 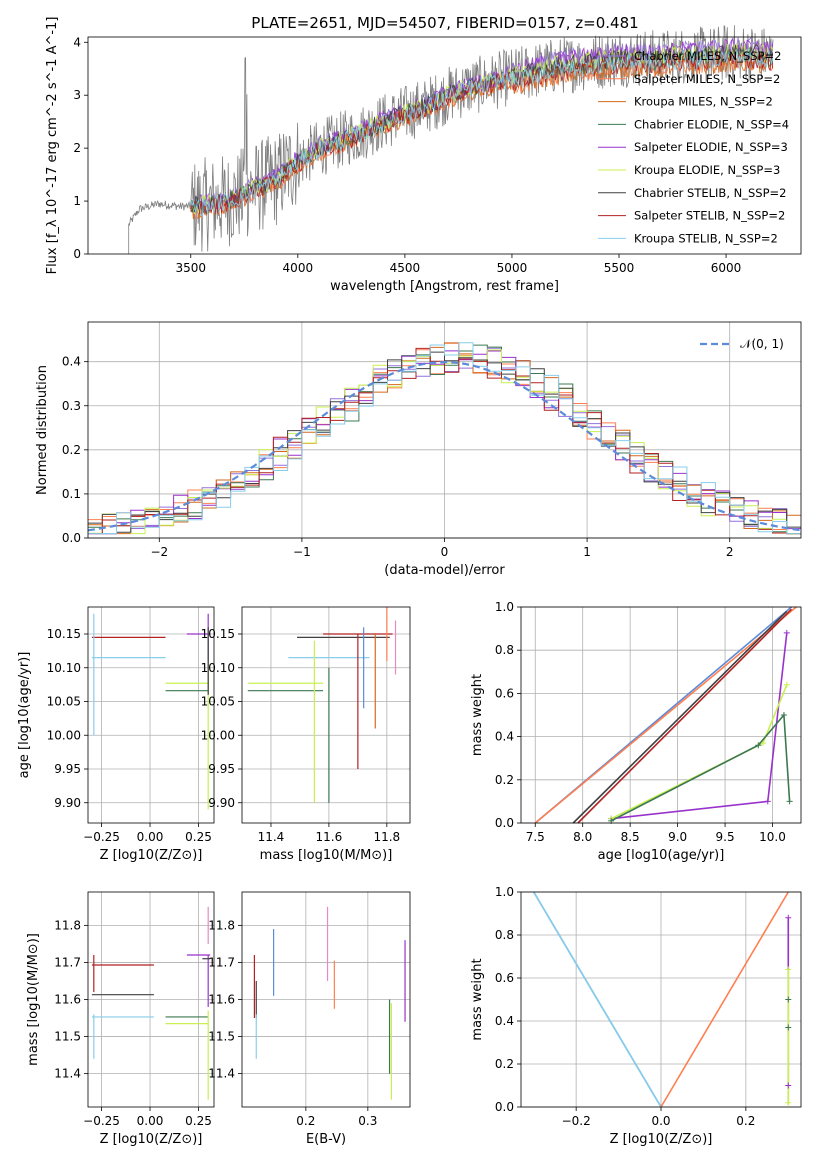 I want to click on mass_vs_ebv-xtick-label: 0.2, so click(x=305, y=1121).